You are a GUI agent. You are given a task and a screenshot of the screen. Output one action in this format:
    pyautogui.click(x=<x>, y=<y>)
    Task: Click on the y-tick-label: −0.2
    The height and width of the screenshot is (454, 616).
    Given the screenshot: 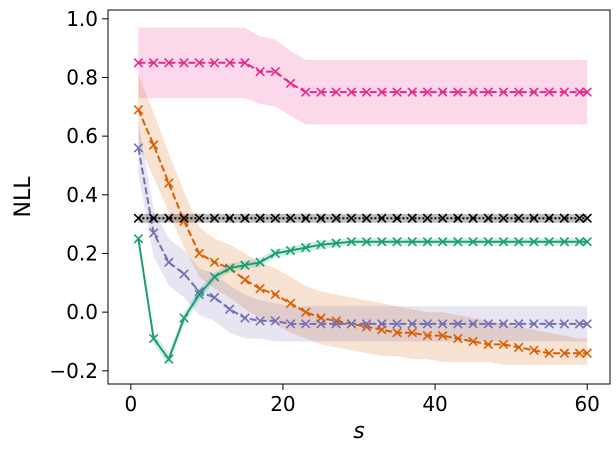 What is the action you would take?
    pyautogui.click(x=73, y=371)
    